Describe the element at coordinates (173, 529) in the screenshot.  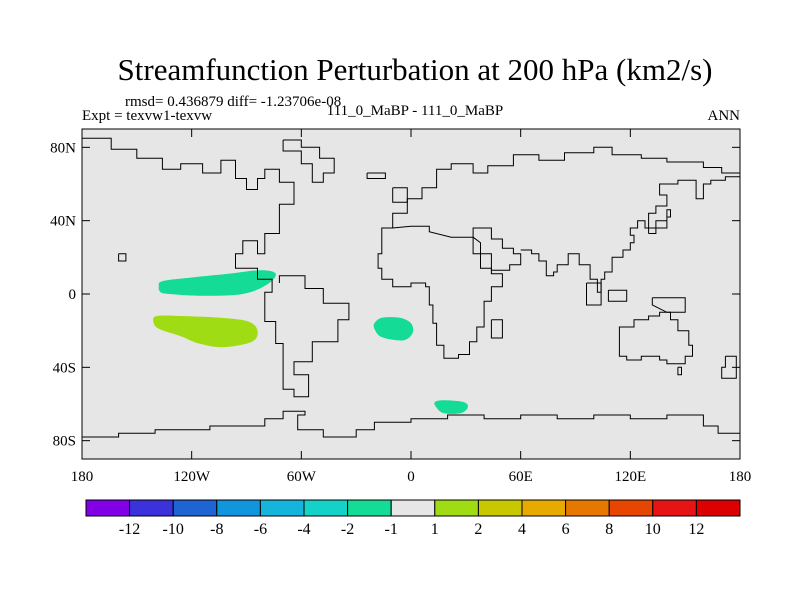
I see `colorbar-label: -10` at that location.